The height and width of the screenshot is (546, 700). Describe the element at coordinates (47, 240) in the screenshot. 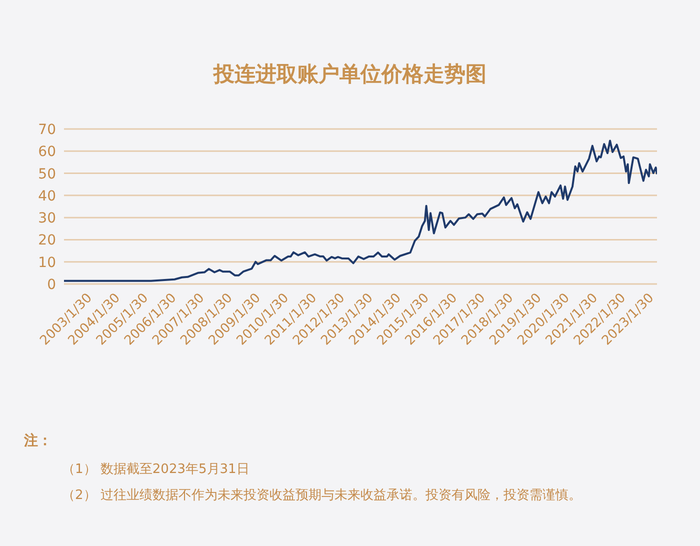

I see `y-tick-label: 20` at that location.